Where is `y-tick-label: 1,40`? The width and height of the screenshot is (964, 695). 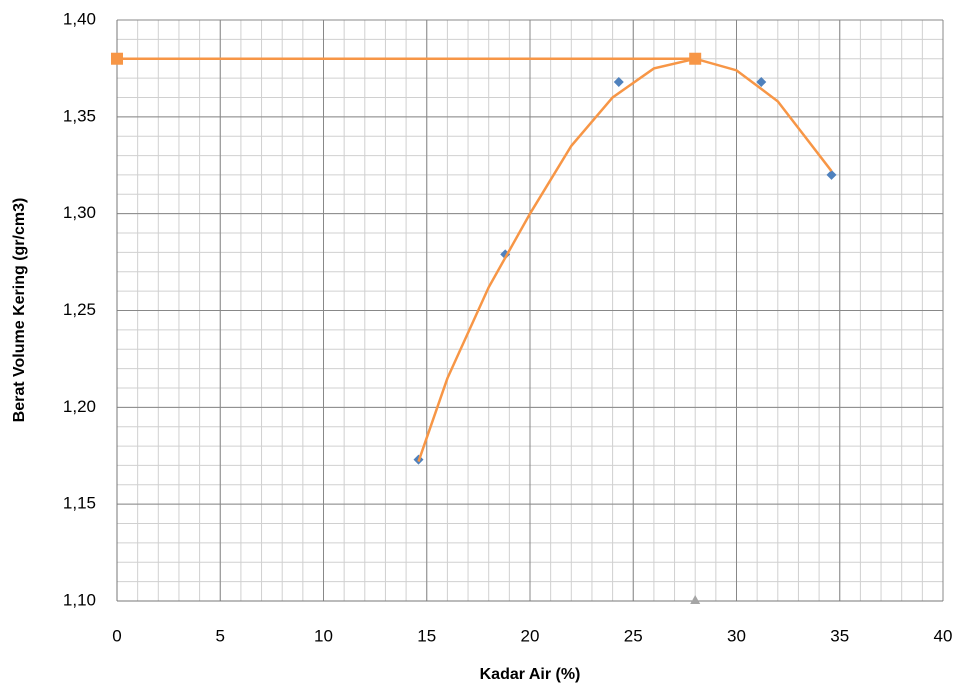 y-tick-label: 1,40 is located at coordinates (79, 18).